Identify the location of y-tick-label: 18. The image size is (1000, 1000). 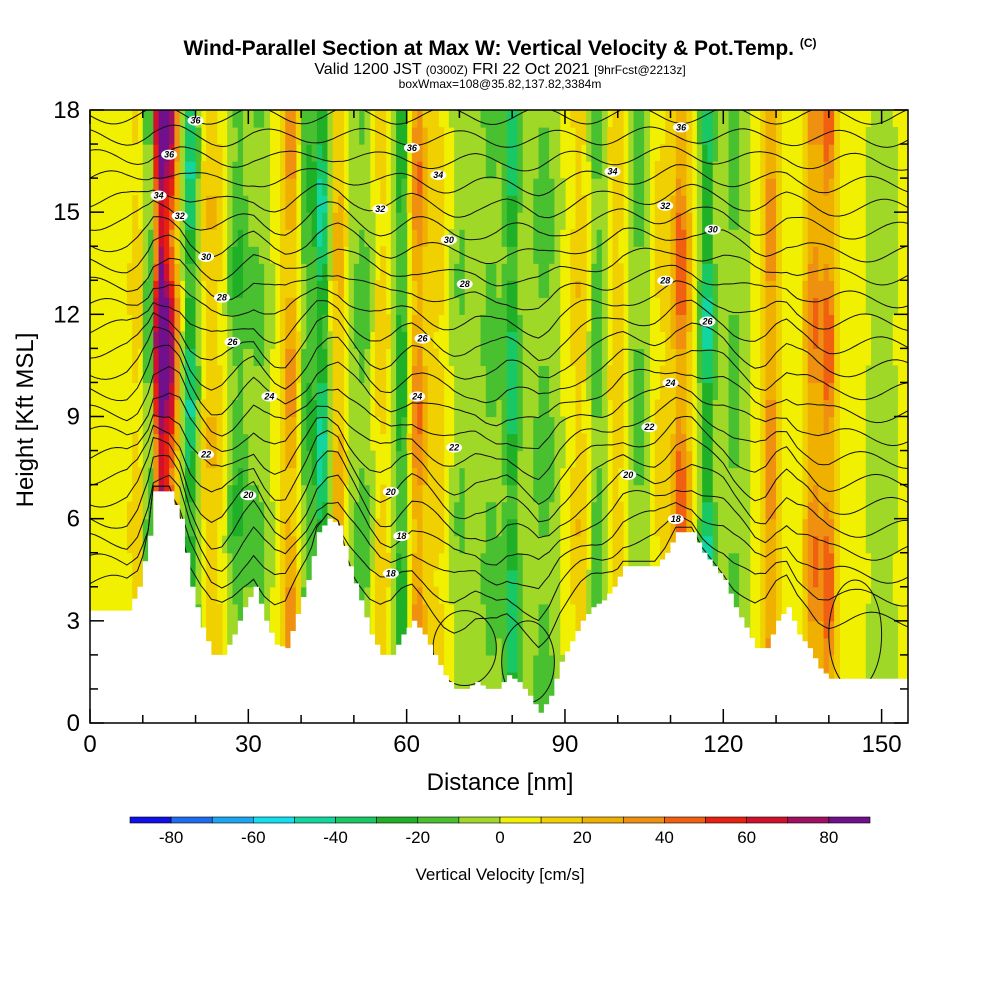
(66, 110).